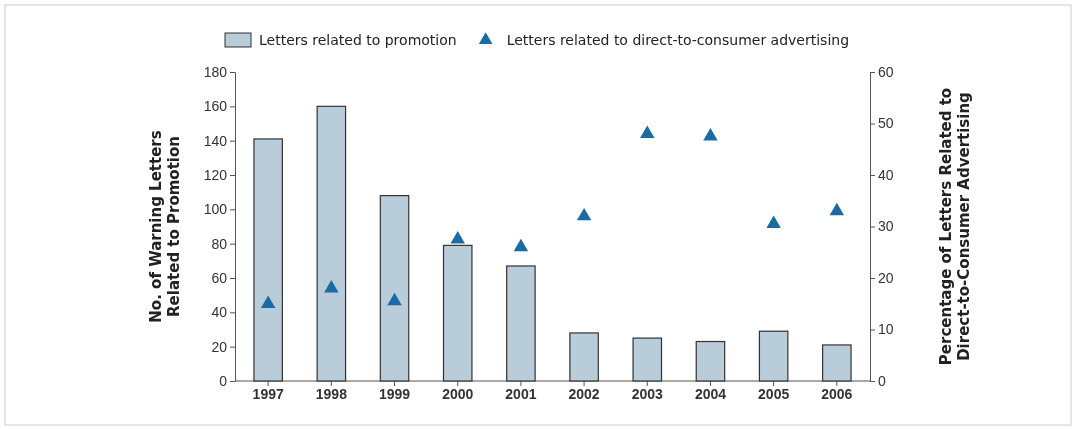 This screenshot has width=1081, height=429. I want to click on x-tick-label: 2005, so click(774, 393).